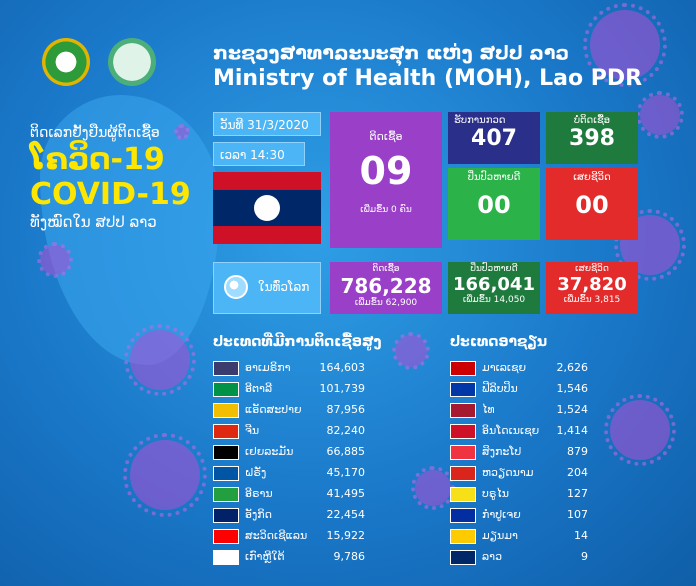  I want to click on country-value: 107, so click(577, 514).